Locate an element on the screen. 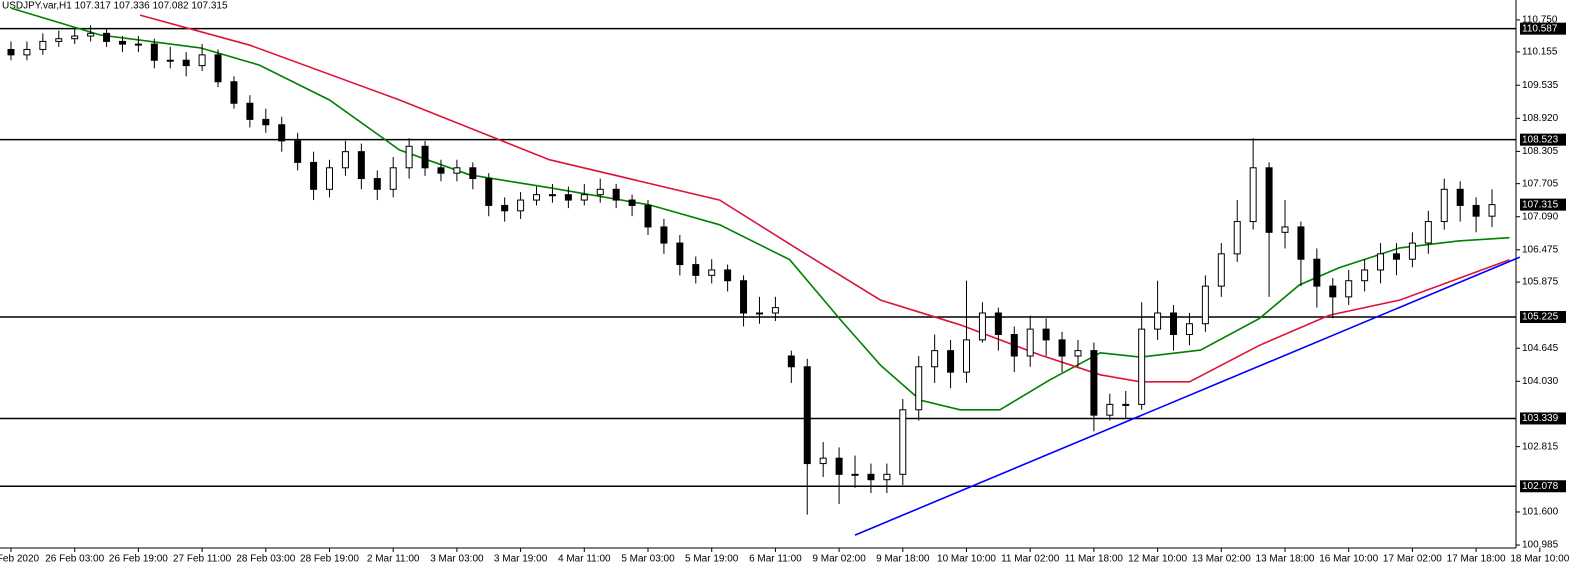 The width and height of the screenshot is (1579, 568). x-tick-label: 17 Mar 18:00 is located at coordinates (1476, 559).